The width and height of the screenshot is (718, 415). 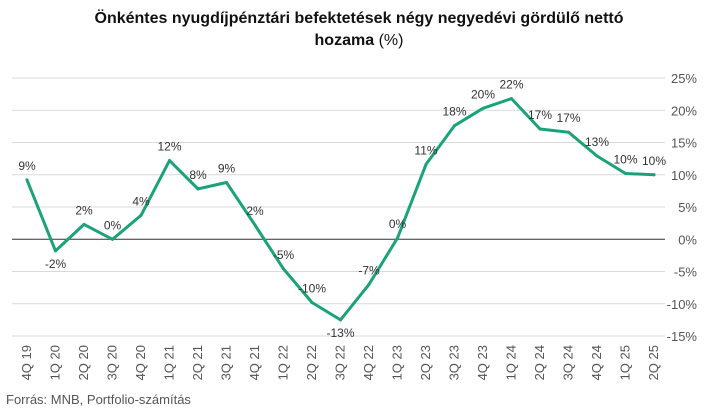 What do you see at coordinates (369, 270) in the screenshot?
I see `data-label: -7%` at bounding box center [369, 270].